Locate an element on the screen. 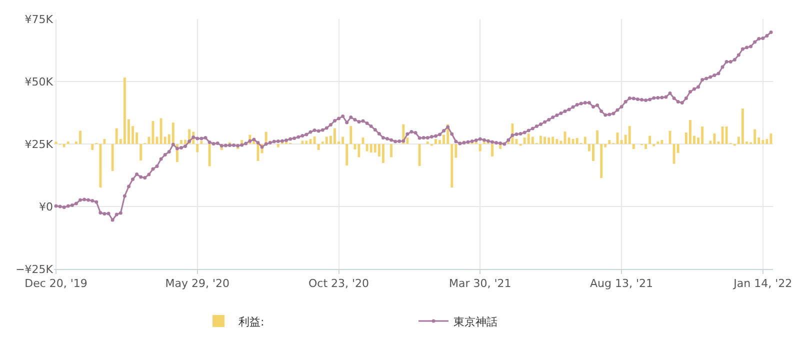 The image size is (793, 348). x-tick-label: Oct 23, '20 is located at coordinates (339, 283).